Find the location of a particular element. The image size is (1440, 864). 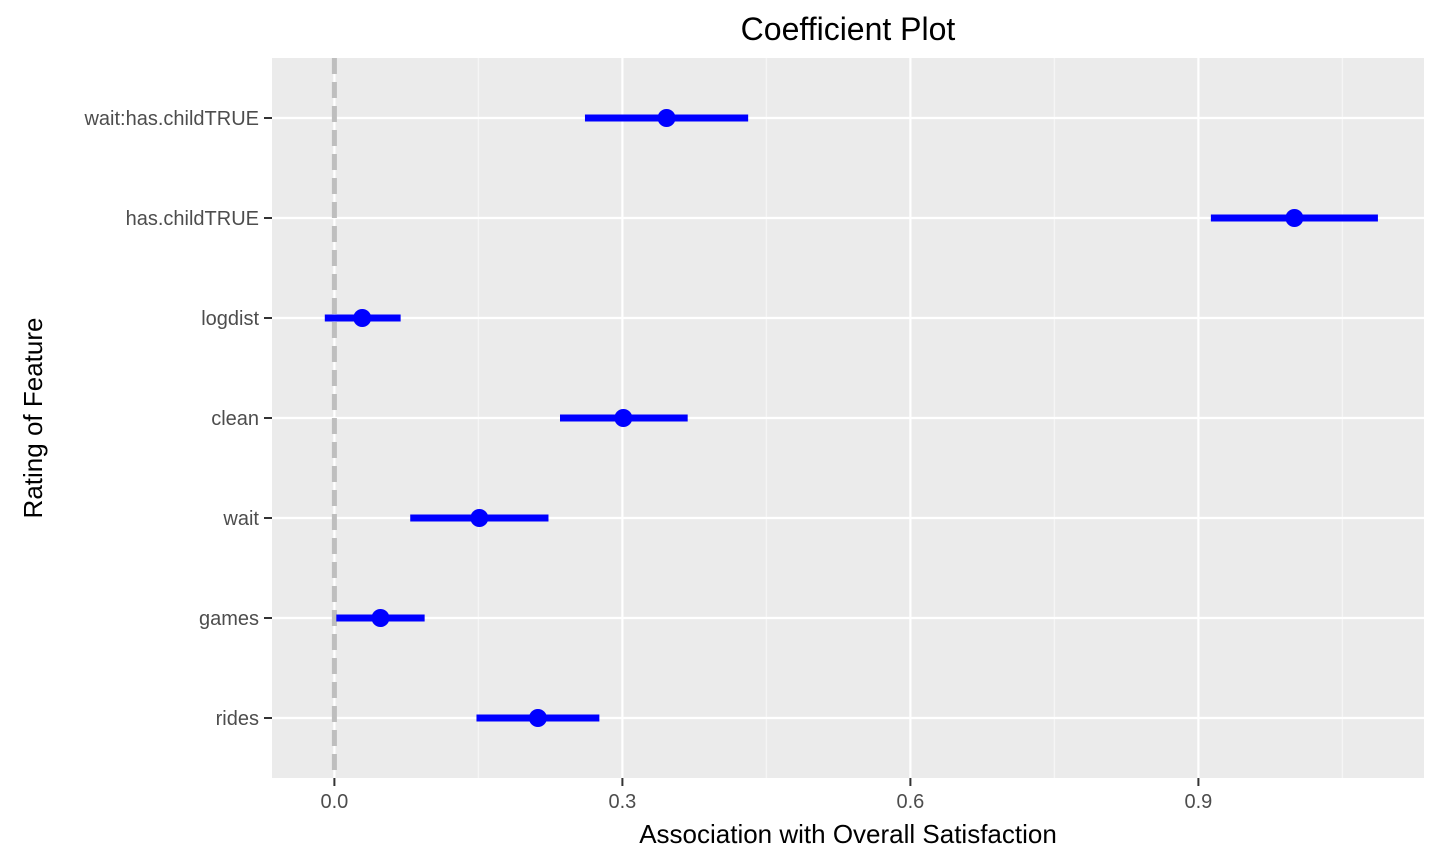

y-tick-label-rides: rides is located at coordinates (237, 719).